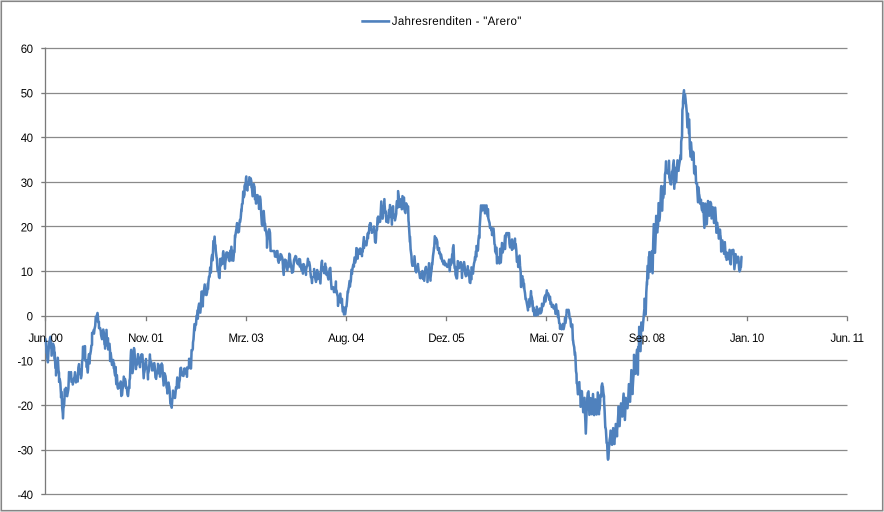 The image size is (884, 512). Describe the element at coordinates (27, 50) in the screenshot. I see `svg-text: 60` at that location.